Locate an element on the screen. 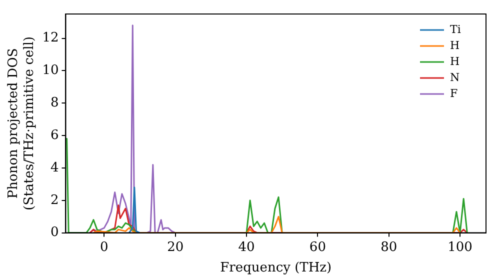 This screenshot has width=500, height=280. y-axis-title: Phonon projected DOS (States/THz·primitive cell) is located at coordinates (21, 123).